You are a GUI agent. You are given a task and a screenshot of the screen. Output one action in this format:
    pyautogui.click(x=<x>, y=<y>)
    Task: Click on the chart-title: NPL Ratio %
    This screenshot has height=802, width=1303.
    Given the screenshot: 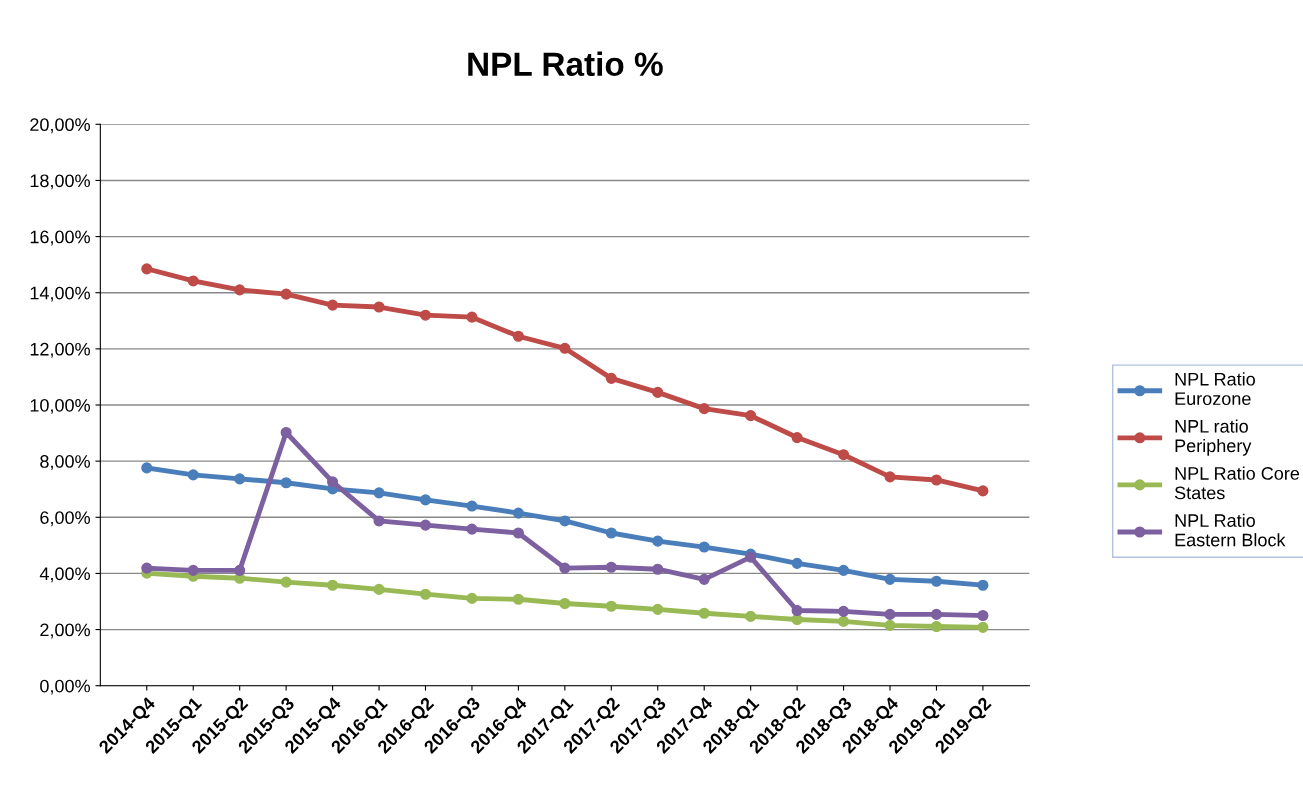 What is the action you would take?
    pyautogui.click(x=565, y=64)
    